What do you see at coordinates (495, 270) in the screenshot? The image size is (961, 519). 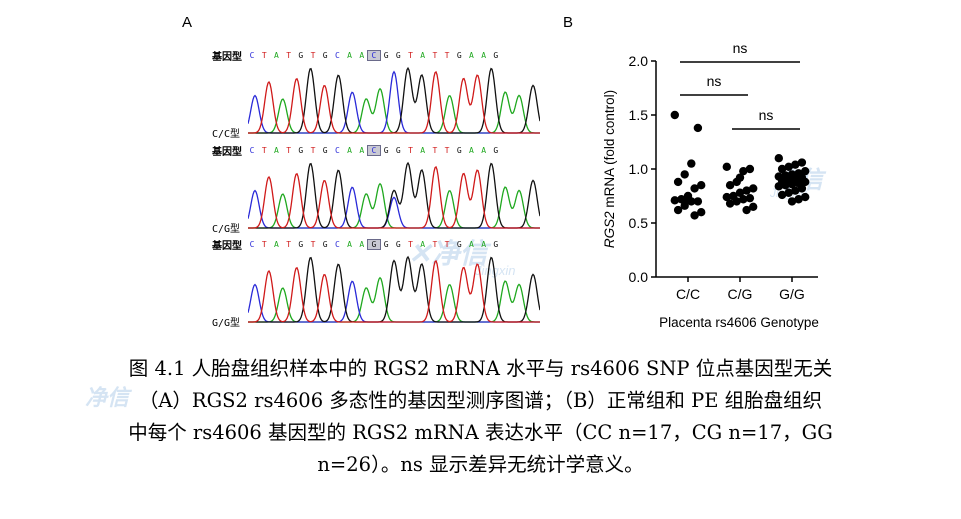 I see `watermark-en: Jingxin` at bounding box center [495, 270].